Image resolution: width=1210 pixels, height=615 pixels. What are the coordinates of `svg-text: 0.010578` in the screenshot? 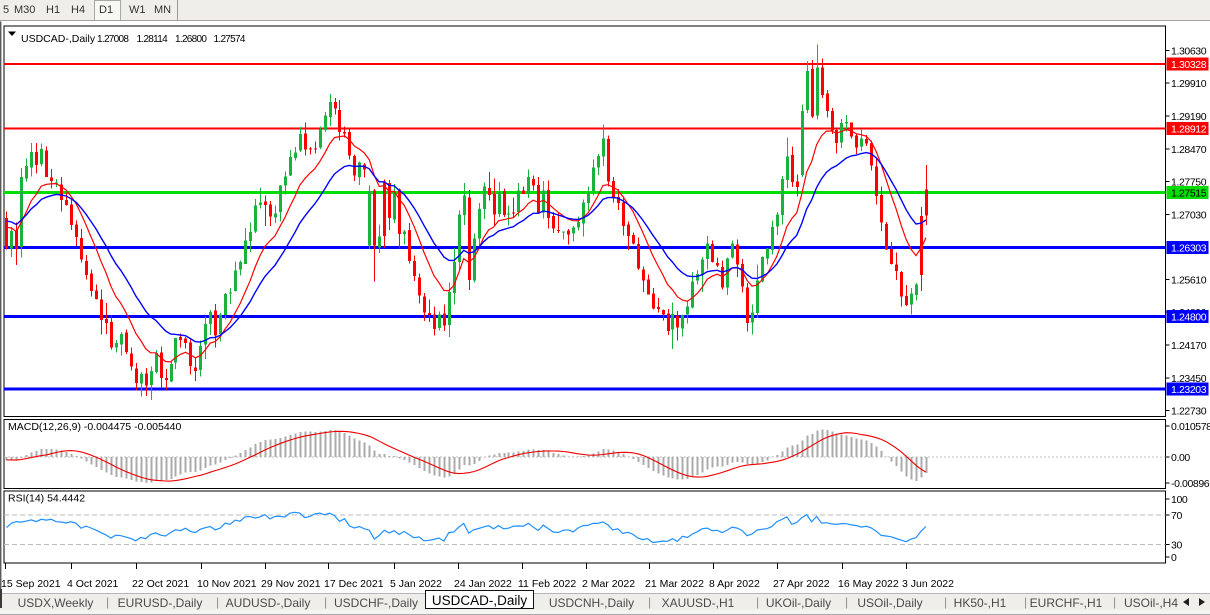 It's located at (1190, 427).